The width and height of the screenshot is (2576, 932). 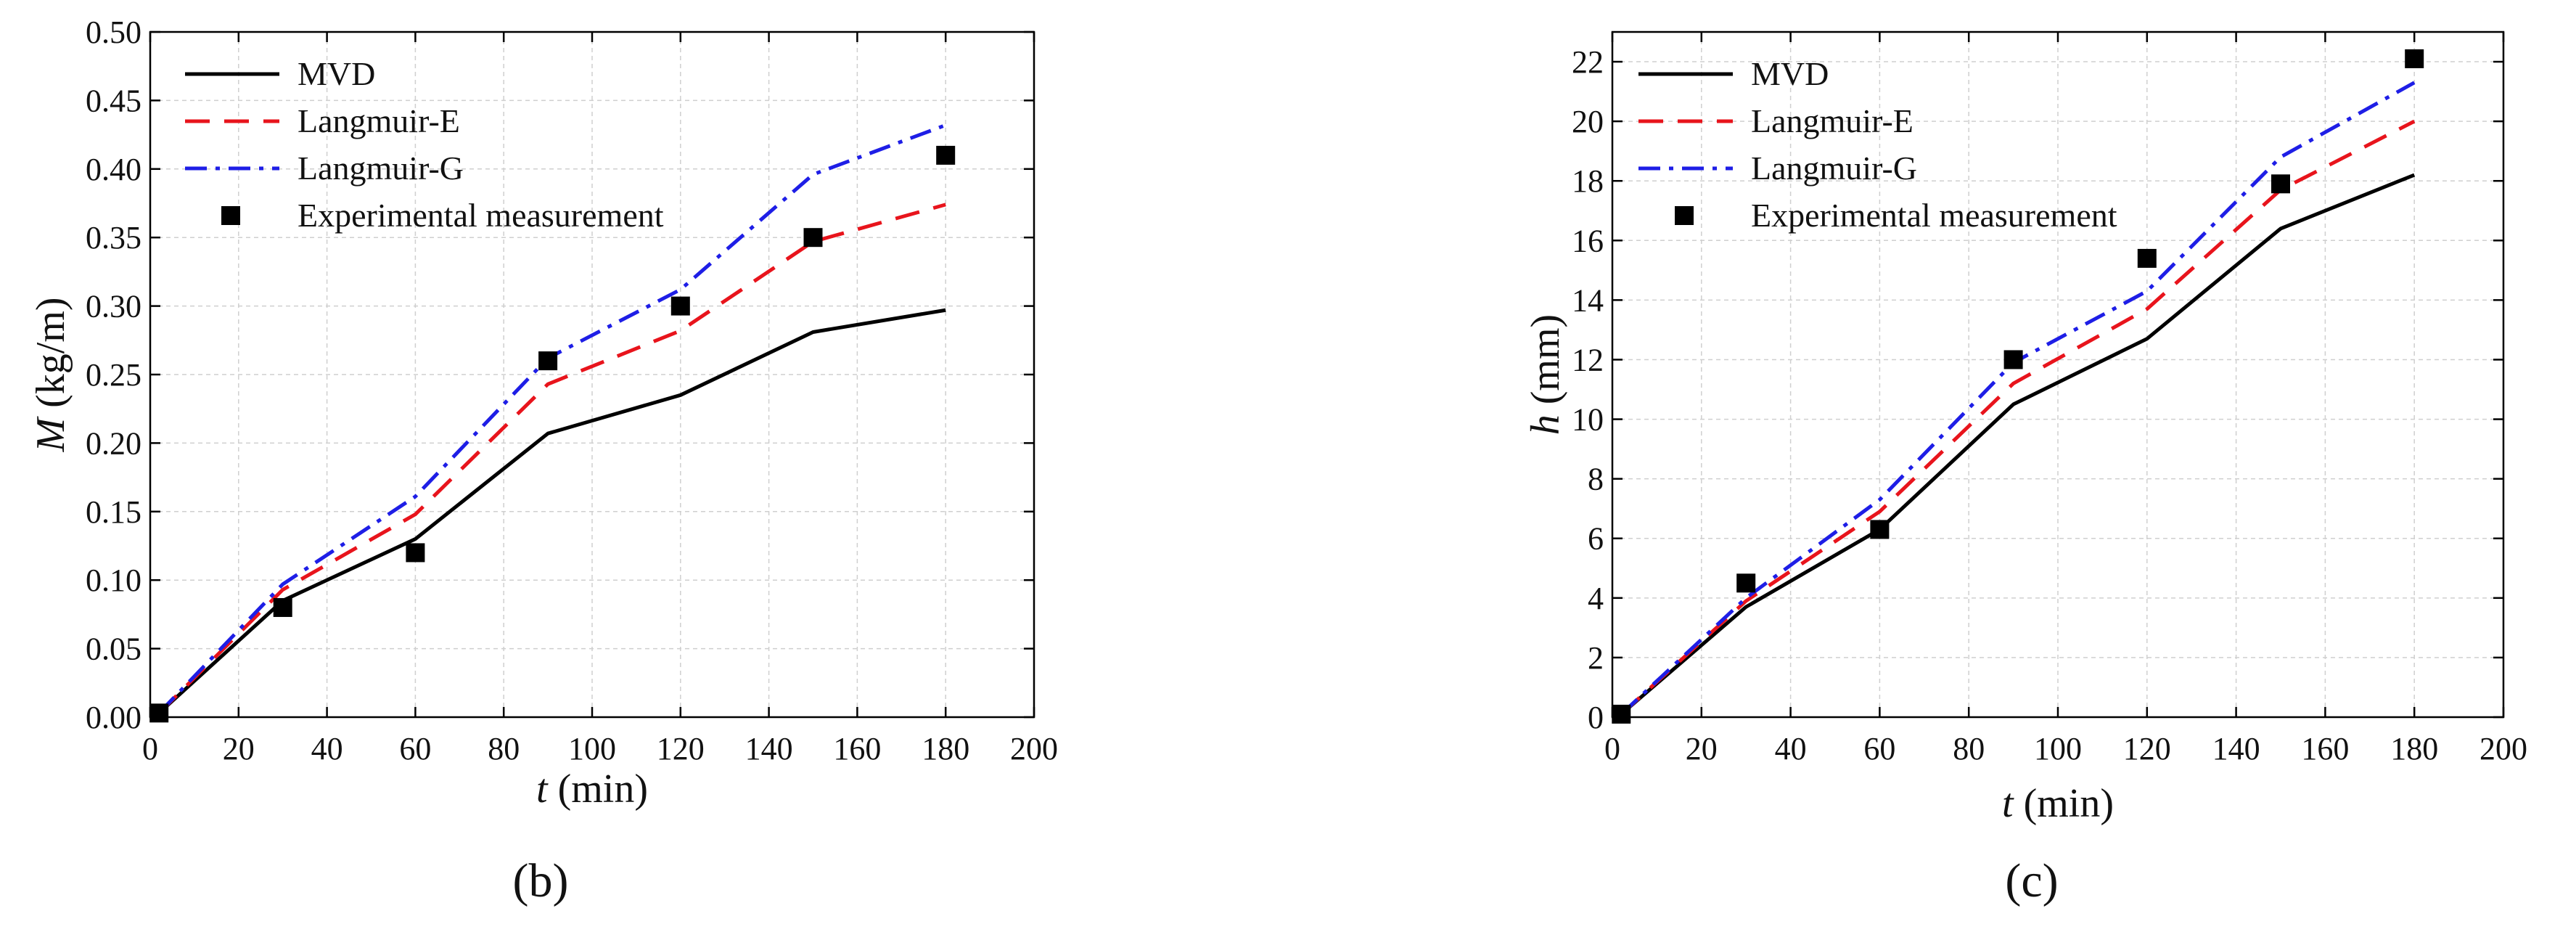 I want to click on y-tick-label: 20, so click(x=1588, y=121).